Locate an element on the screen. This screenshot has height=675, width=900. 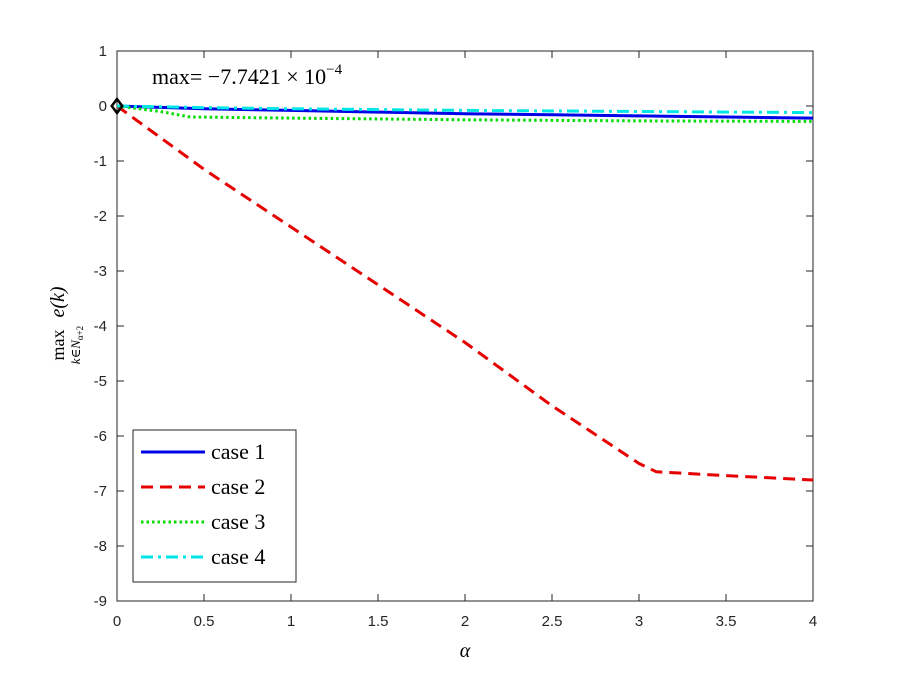
y-tick-label: -8 is located at coordinates (100, 546).